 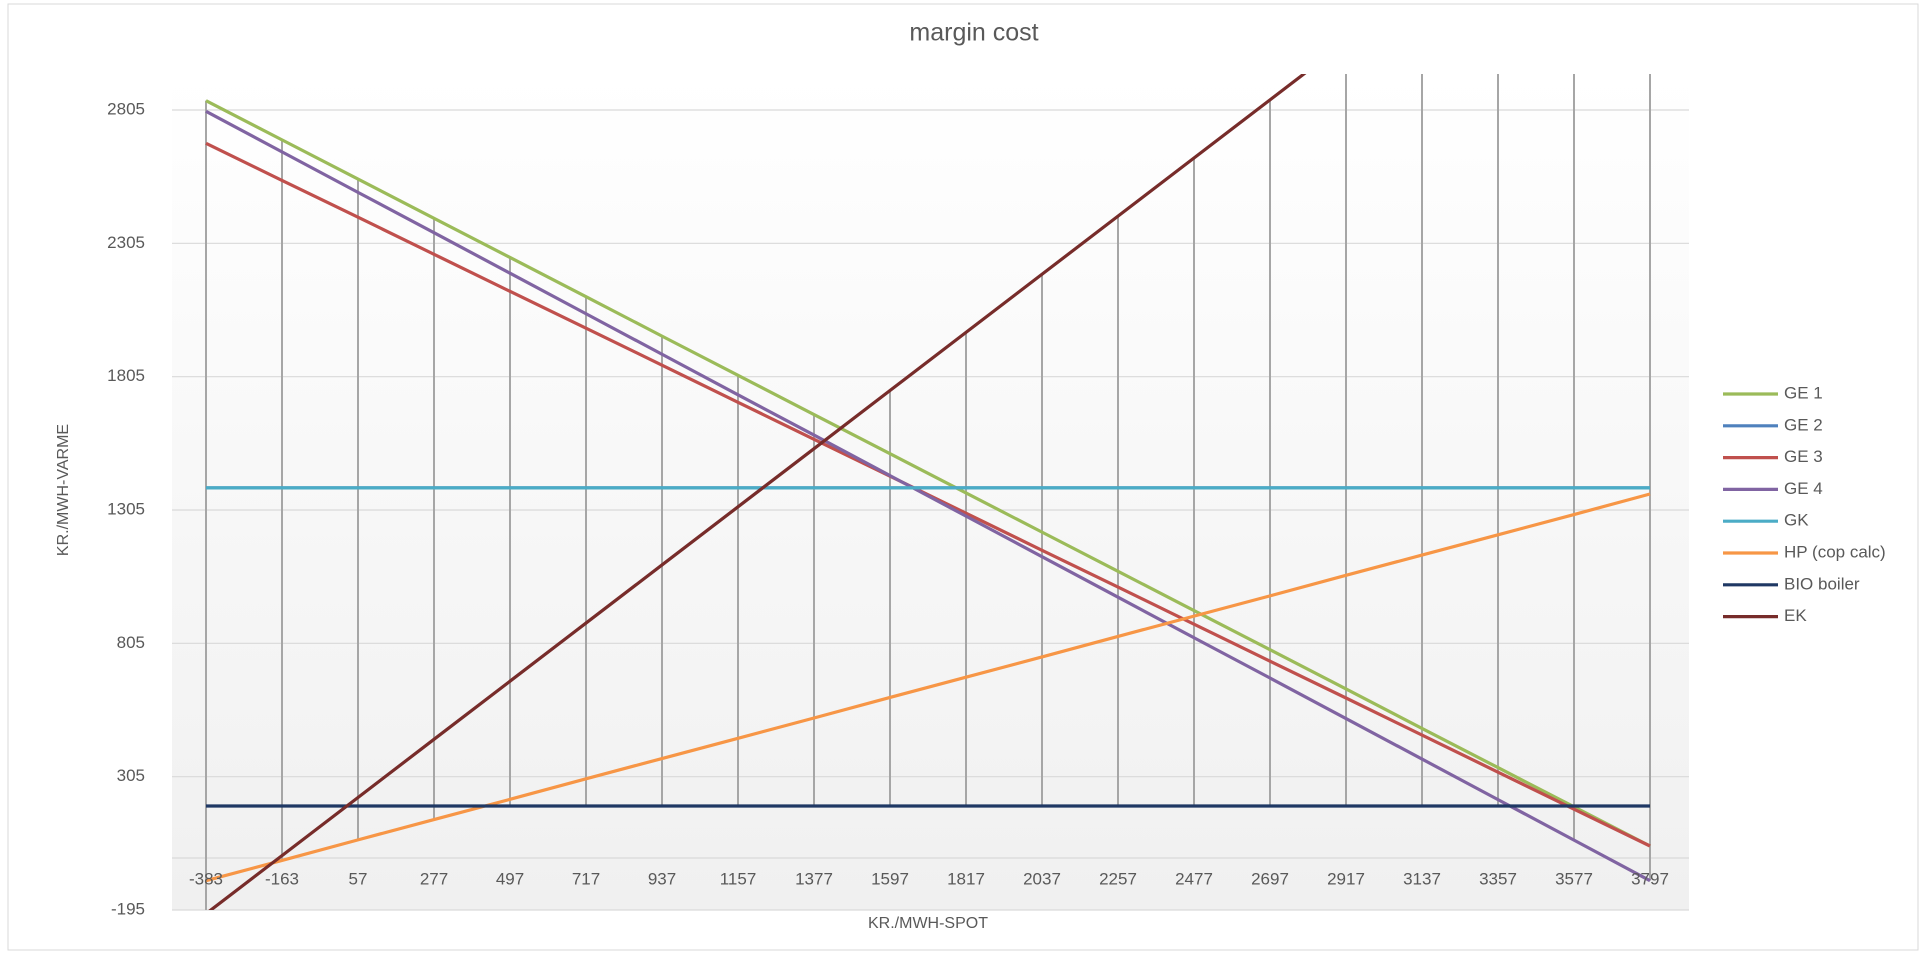 I want to click on legend-label: BIO boiler, so click(x=1822, y=583).